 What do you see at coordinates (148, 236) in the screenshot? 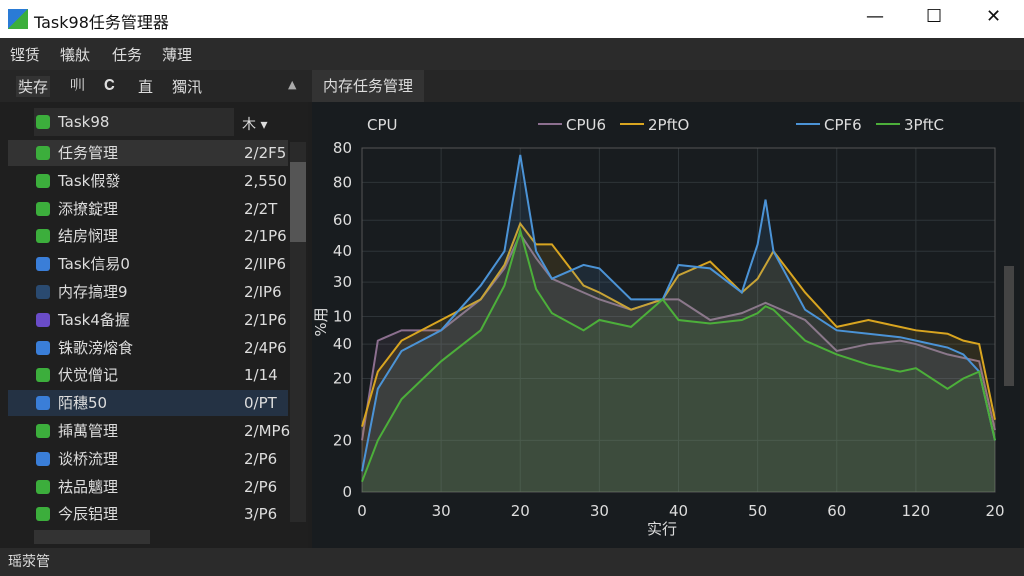
I see `process-row: 结房悯理 2/1P6` at bounding box center [148, 236].